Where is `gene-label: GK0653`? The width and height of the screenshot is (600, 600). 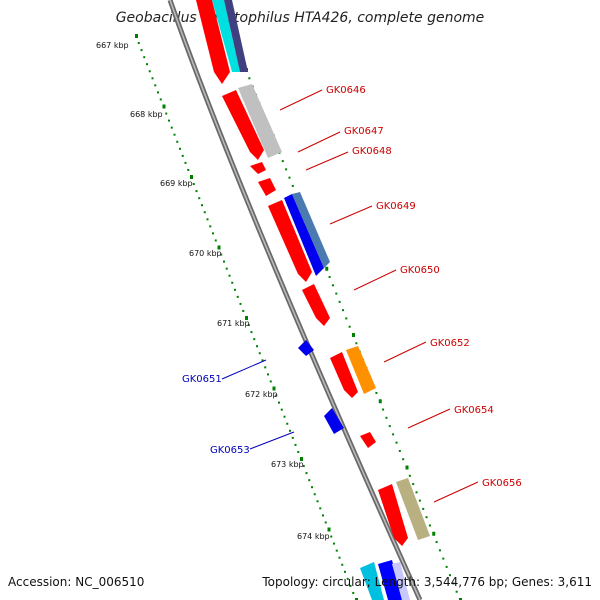 gene-label: GK0653 is located at coordinates (230, 450).